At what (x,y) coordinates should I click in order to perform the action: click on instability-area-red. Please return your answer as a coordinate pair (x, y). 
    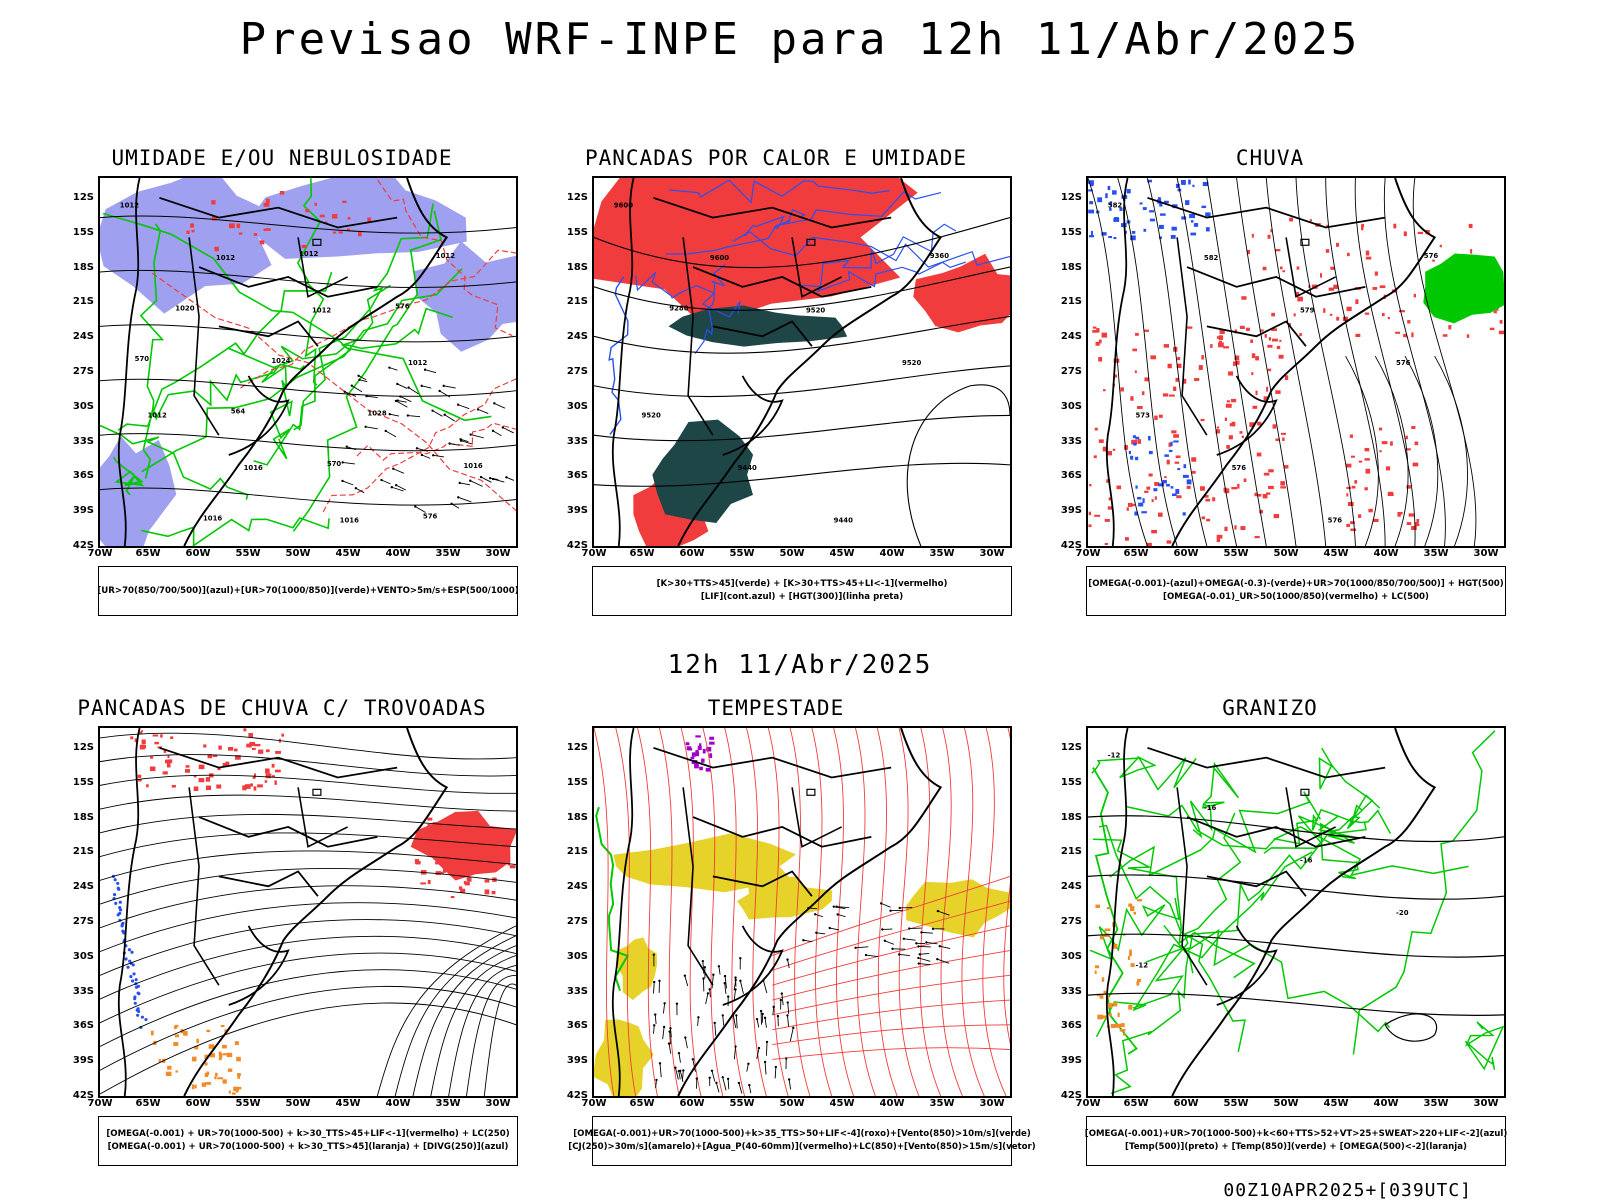
    Looking at the image, I should click on (756, 252).